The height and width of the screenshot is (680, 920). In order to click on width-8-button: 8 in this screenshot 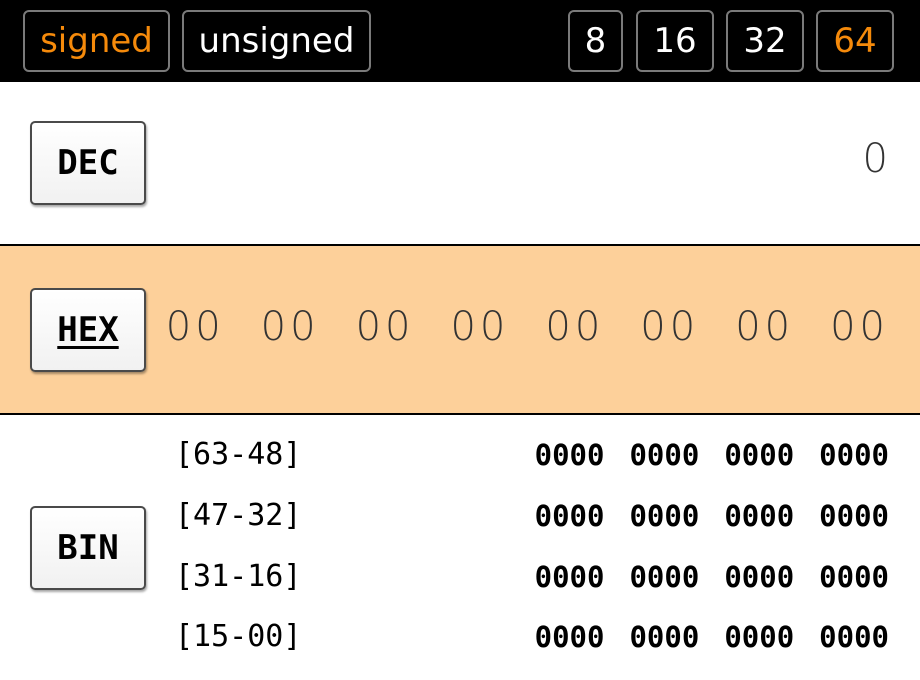, I will do `click(595, 41)`.